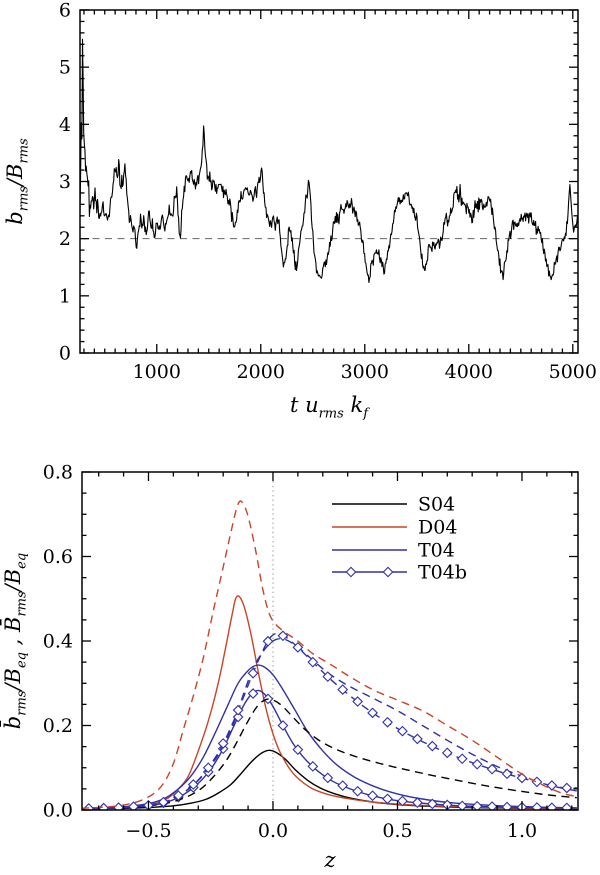  I want to click on y-tick-label: 0.6, so click(58, 557).